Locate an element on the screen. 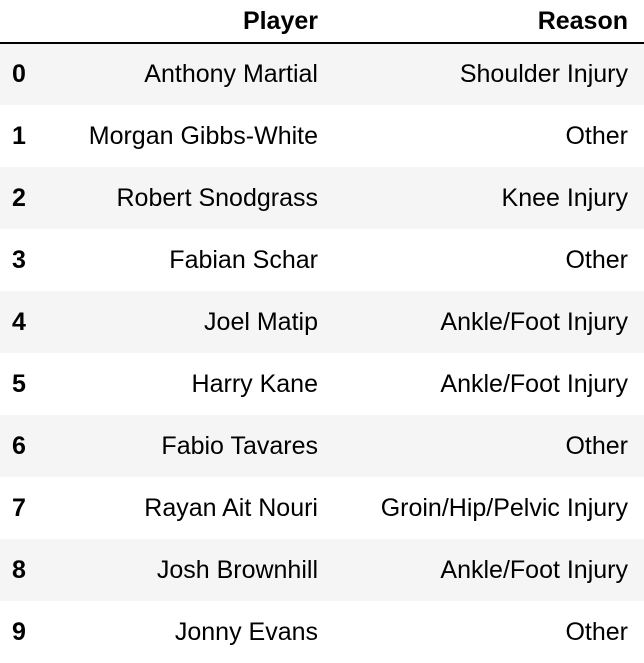 The image size is (644, 663). reason-cell: Groin/Hip/Pelvic Injury is located at coordinates (504, 507).